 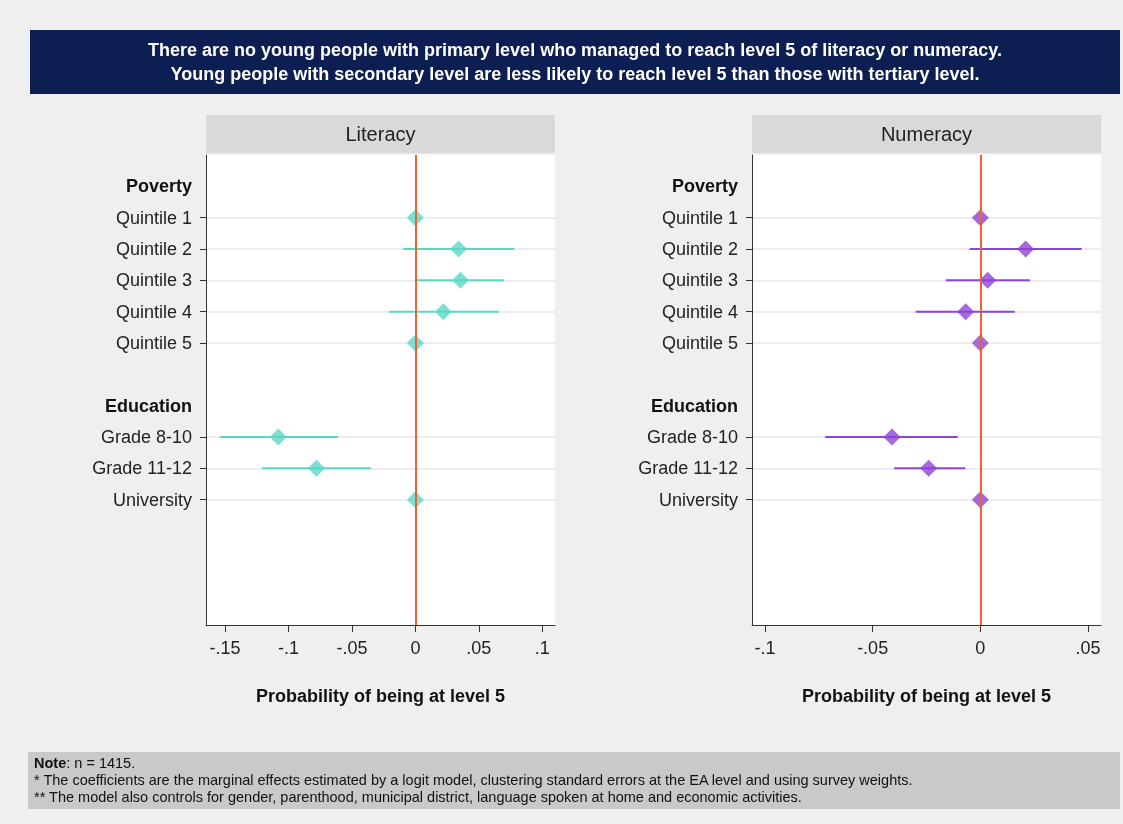 I want to click on text: ** The model also controls for gender, parenthood, municipal district, language spoken at home and economic activities., so click(x=418, y=797).